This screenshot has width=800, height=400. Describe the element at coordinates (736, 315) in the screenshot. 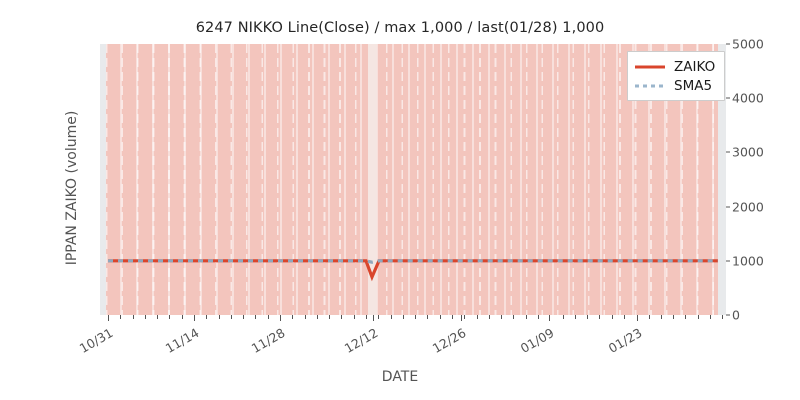

I see `ytick-label-0: 0` at that location.